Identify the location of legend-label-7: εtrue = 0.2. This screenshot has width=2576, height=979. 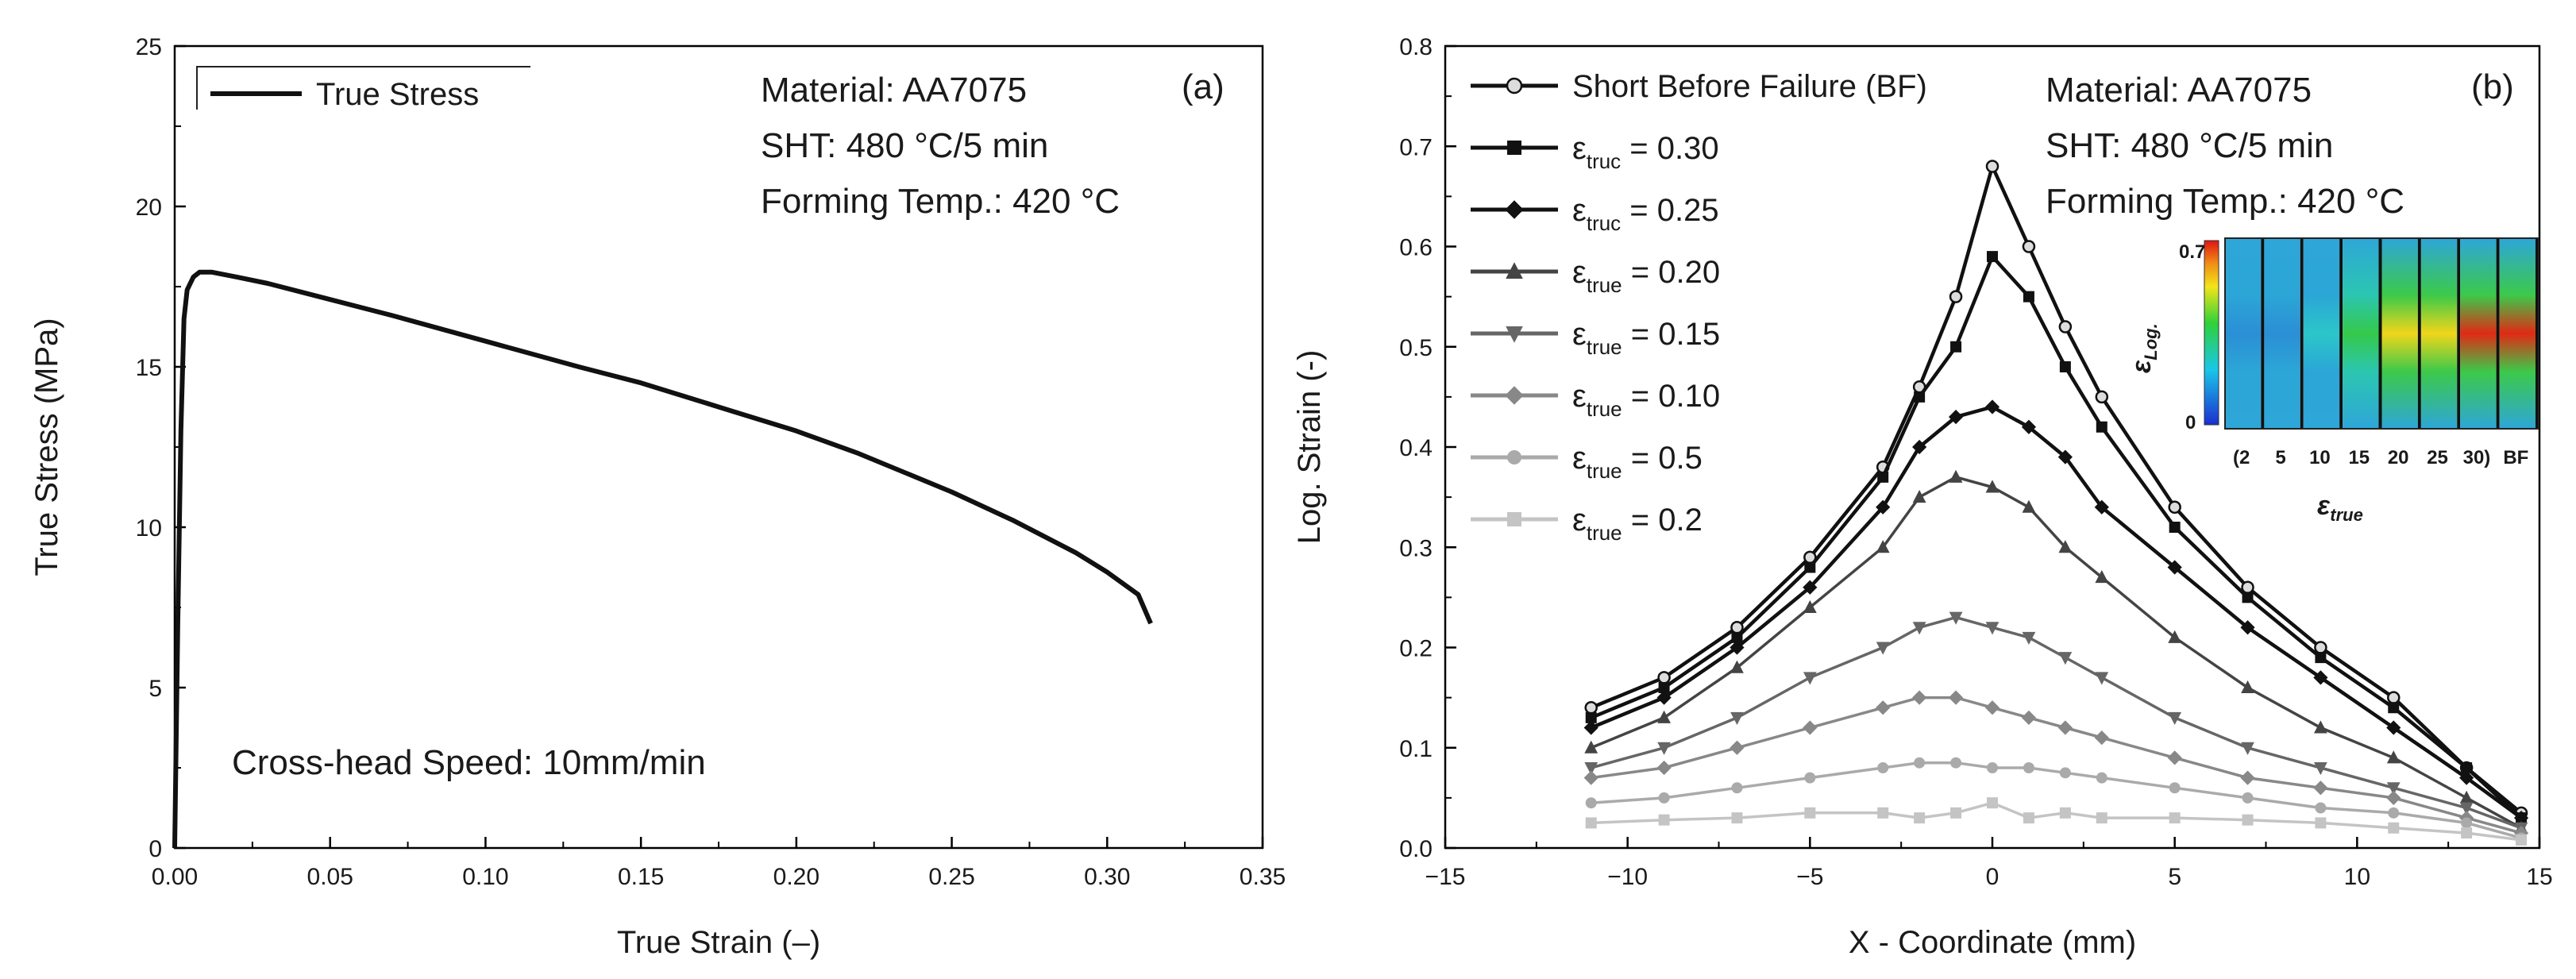
(1637, 524).